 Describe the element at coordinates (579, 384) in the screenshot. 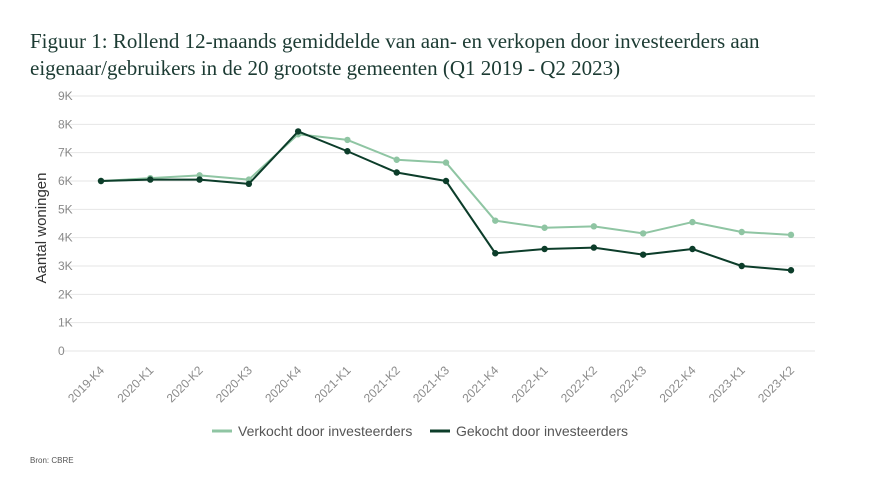

I see `x-tick-label: 2022-K2` at that location.